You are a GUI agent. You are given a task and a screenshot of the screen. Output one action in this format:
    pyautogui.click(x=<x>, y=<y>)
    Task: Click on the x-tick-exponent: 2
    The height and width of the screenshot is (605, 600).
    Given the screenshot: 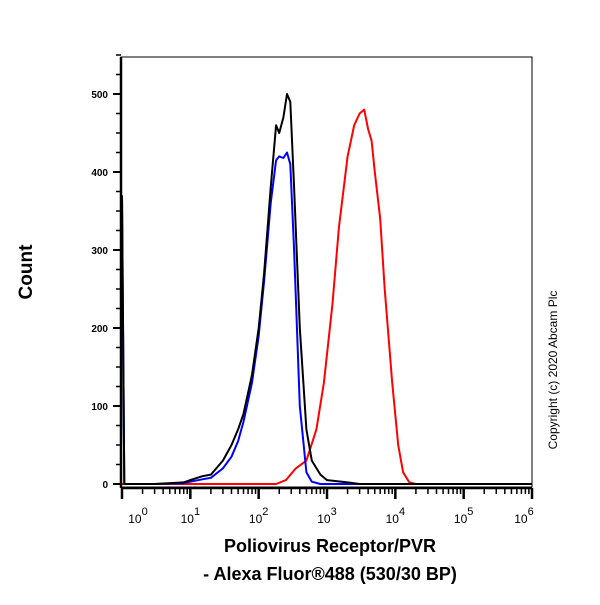 What is the action you would take?
    pyautogui.click(x=265, y=512)
    